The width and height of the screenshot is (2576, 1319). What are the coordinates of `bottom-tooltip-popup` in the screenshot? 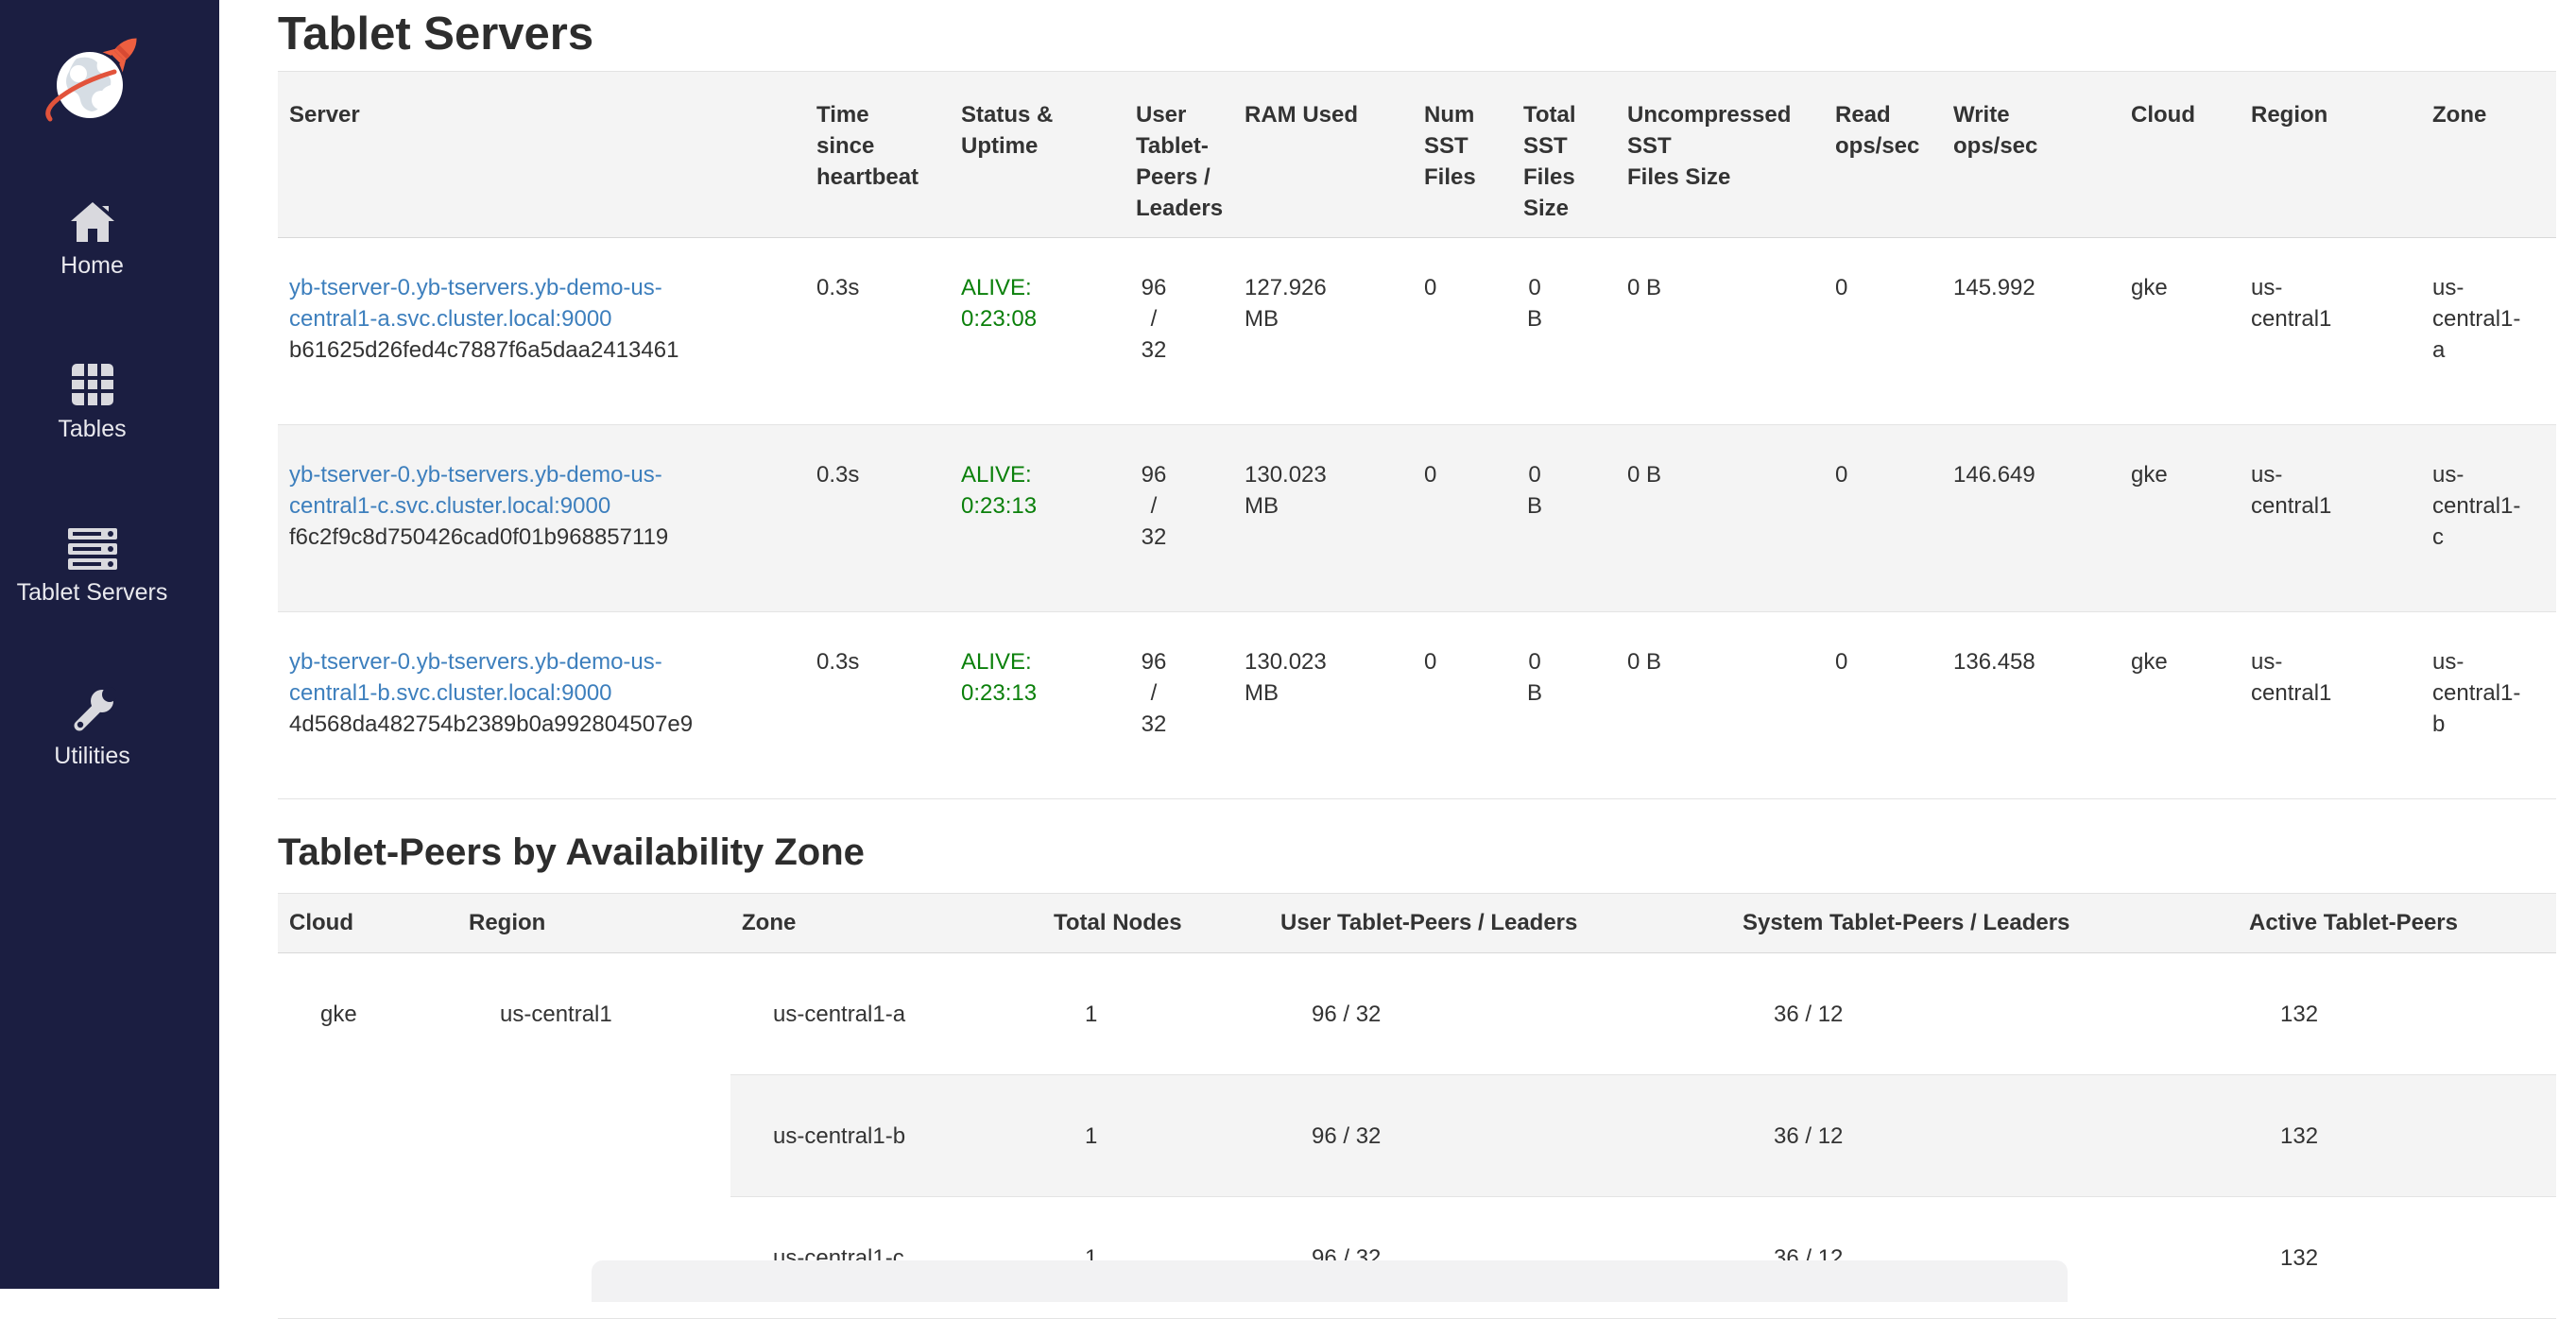 It's located at (1330, 1281).